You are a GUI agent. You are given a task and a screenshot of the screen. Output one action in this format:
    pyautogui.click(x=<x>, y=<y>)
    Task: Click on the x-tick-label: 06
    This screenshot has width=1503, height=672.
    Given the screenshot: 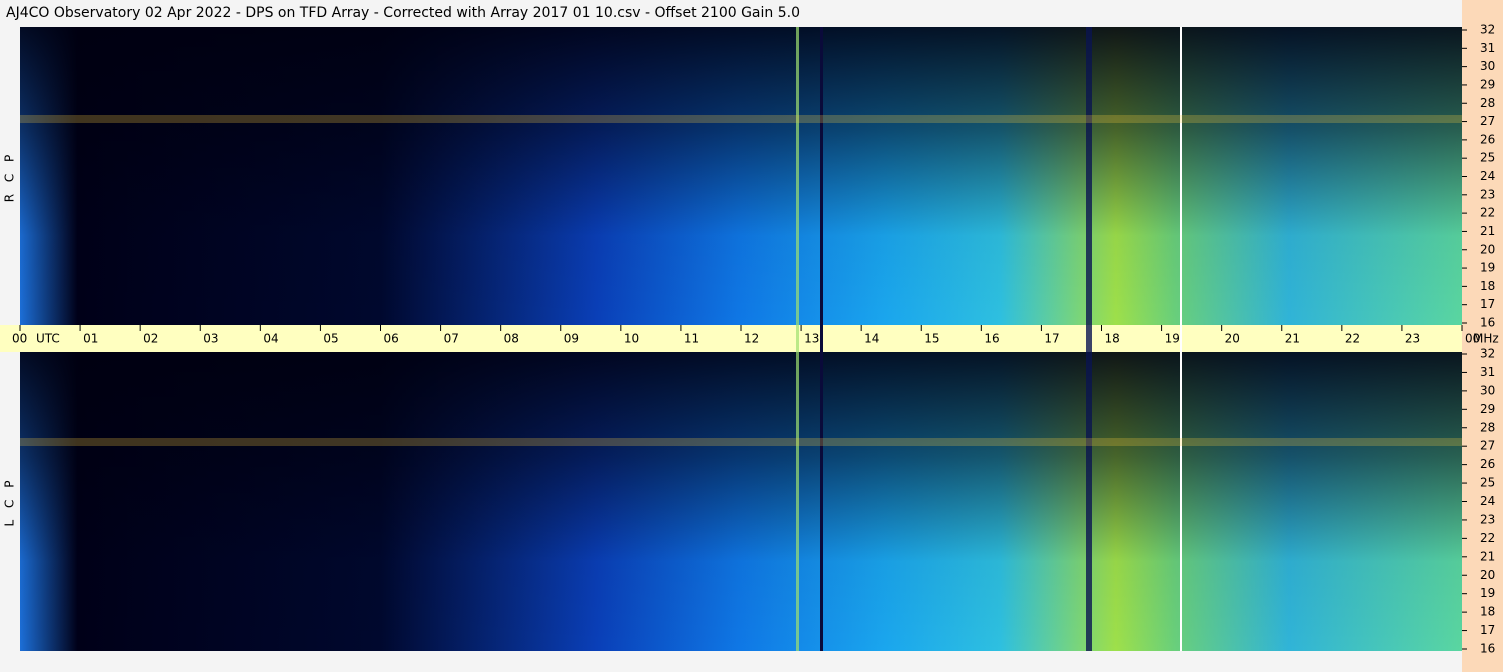 What is the action you would take?
    pyautogui.click(x=391, y=339)
    